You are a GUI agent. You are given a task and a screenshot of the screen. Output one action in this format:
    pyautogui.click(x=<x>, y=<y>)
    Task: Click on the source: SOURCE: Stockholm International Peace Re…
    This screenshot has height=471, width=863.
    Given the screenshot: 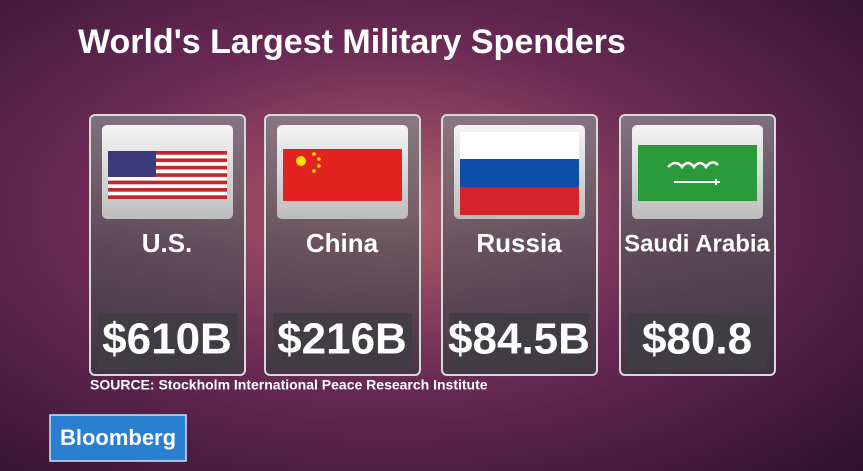 What is the action you would take?
    pyautogui.click(x=289, y=385)
    